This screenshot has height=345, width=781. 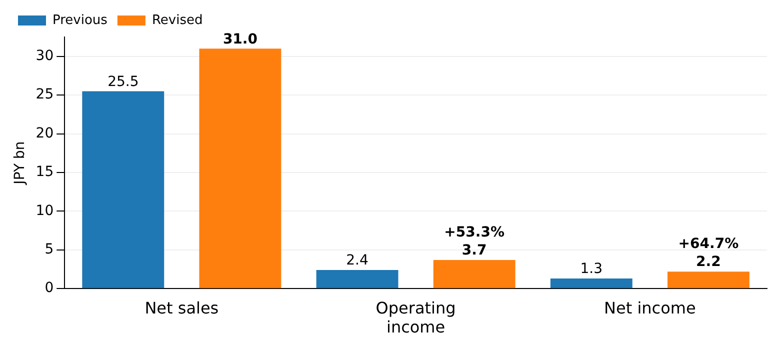 I want to click on data-label: 2.2, so click(x=708, y=262).